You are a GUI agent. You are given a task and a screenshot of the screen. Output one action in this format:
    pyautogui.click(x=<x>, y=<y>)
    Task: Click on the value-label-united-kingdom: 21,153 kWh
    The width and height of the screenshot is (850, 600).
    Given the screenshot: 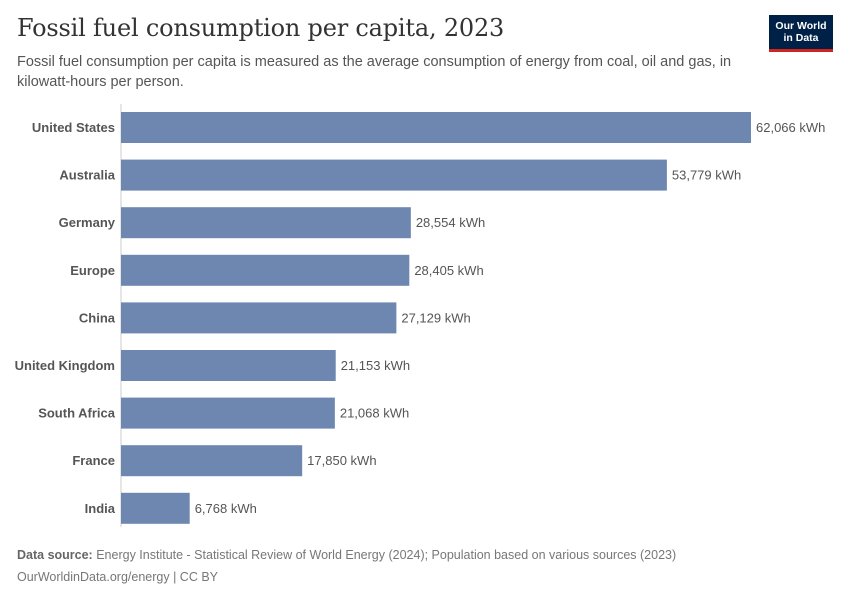 What is the action you would take?
    pyautogui.click(x=375, y=365)
    